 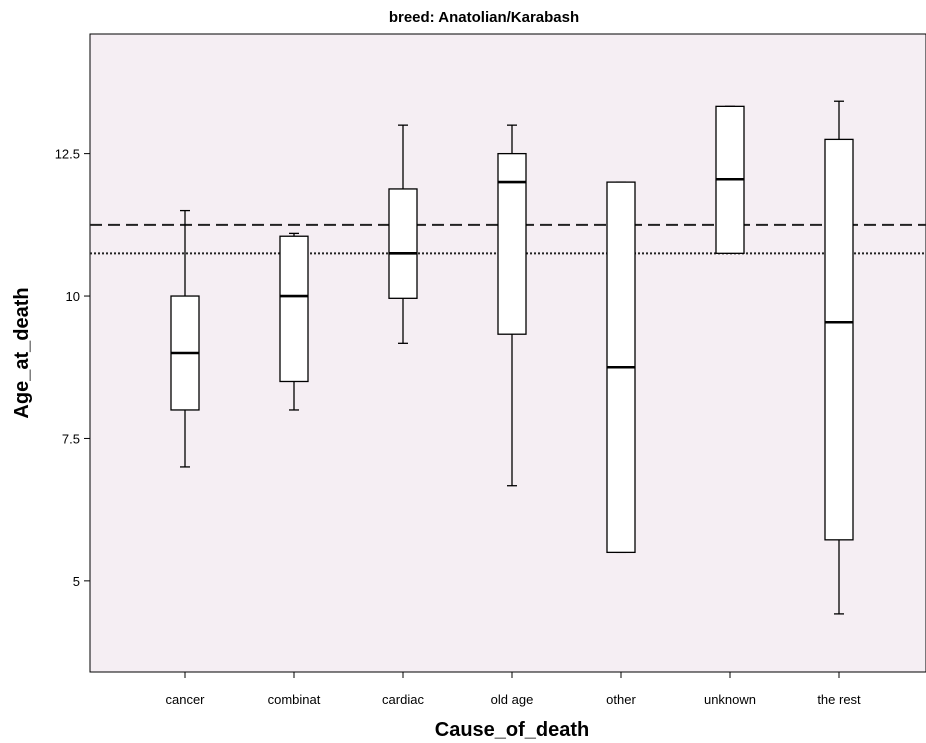 What do you see at coordinates (22, 352) in the screenshot?
I see `y-axis-title: Age_at_death` at bounding box center [22, 352].